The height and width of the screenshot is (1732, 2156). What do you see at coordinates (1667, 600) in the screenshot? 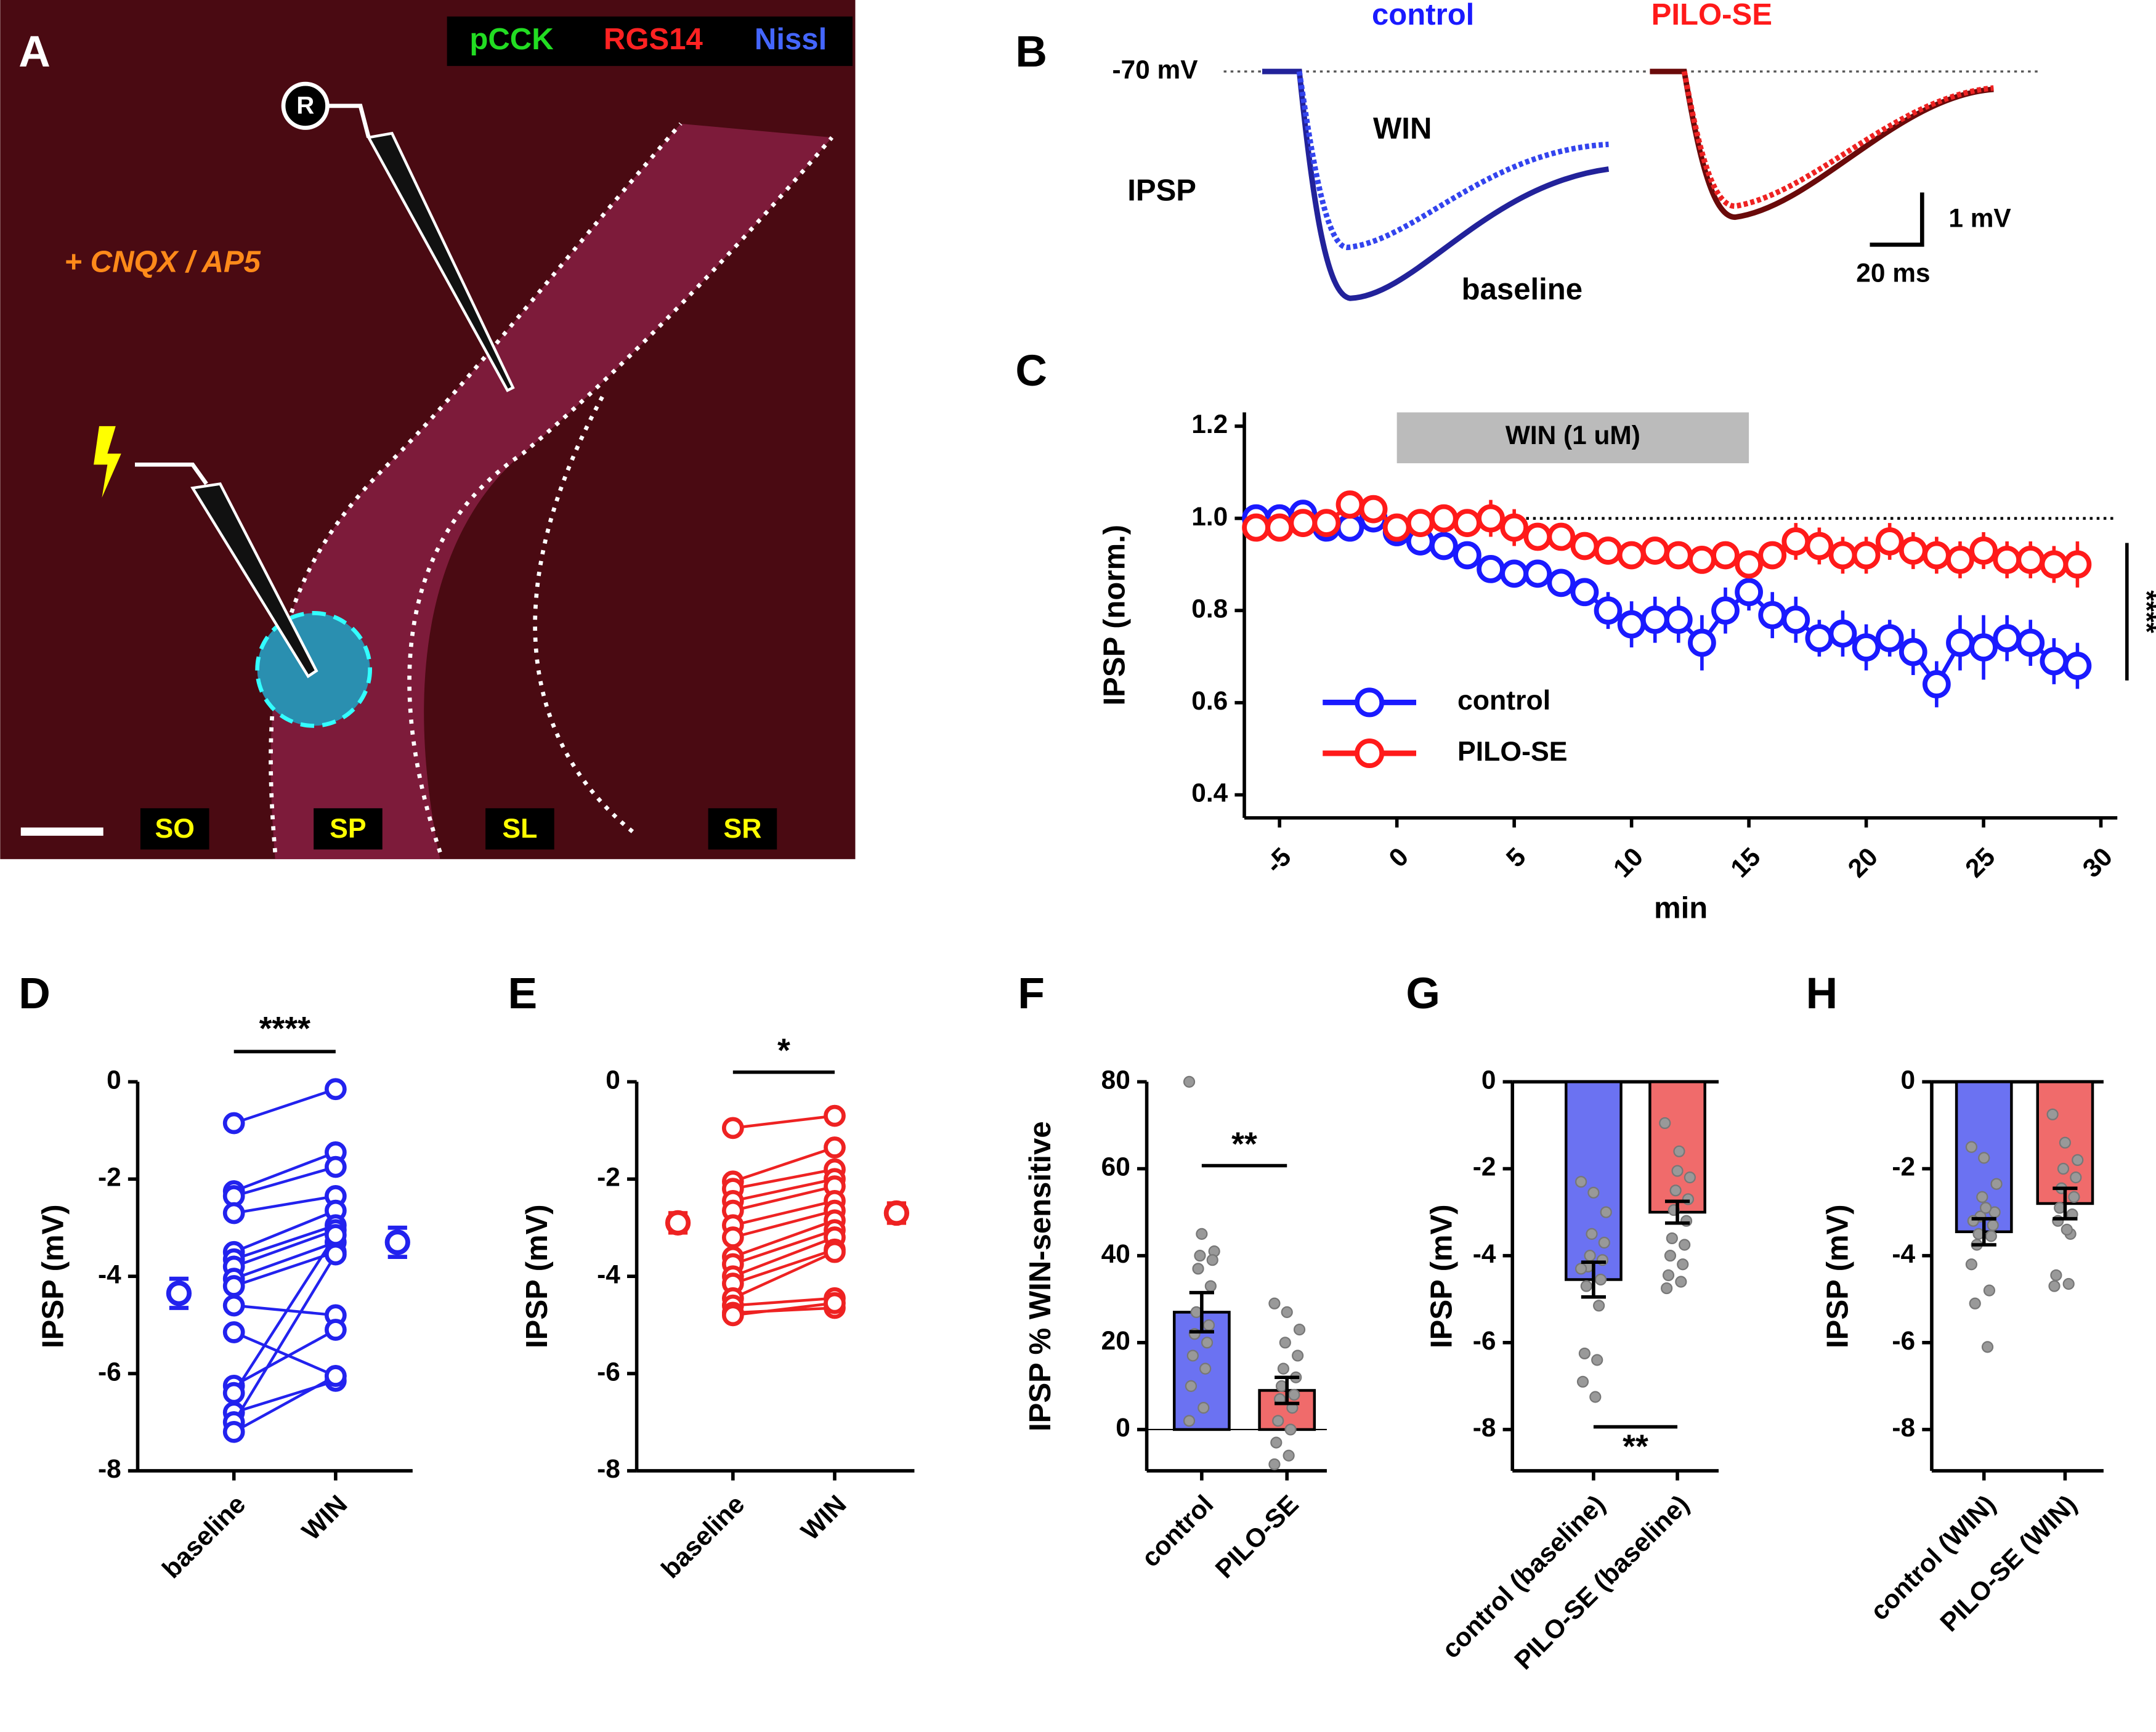
I see `series-line` at bounding box center [1667, 600].